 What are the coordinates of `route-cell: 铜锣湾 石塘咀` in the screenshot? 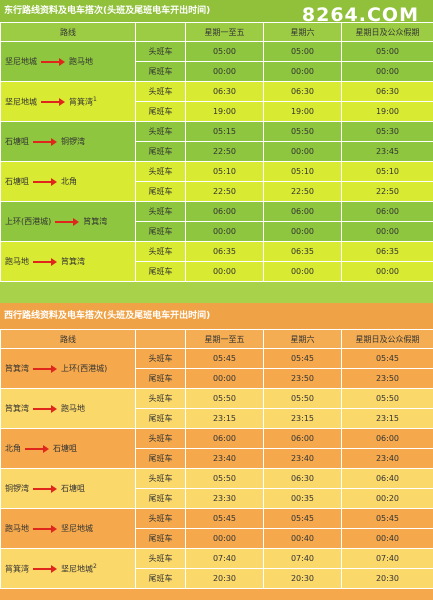 It's located at (68, 488).